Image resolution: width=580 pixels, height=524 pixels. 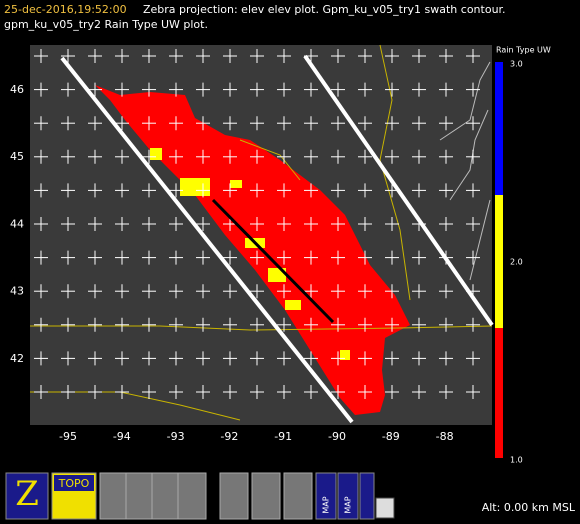 What do you see at coordinates (385, 508) in the screenshot?
I see `grid-icon` at bounding box center [385, 508].